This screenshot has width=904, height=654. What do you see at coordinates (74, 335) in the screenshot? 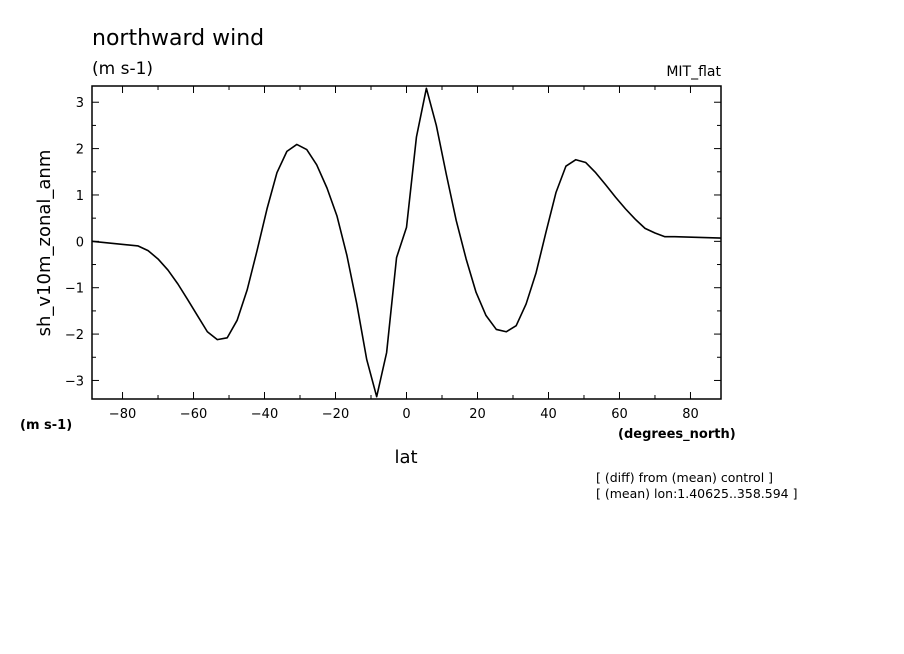
I see `y-tick-label: −2` at bounding box center [74, 335].